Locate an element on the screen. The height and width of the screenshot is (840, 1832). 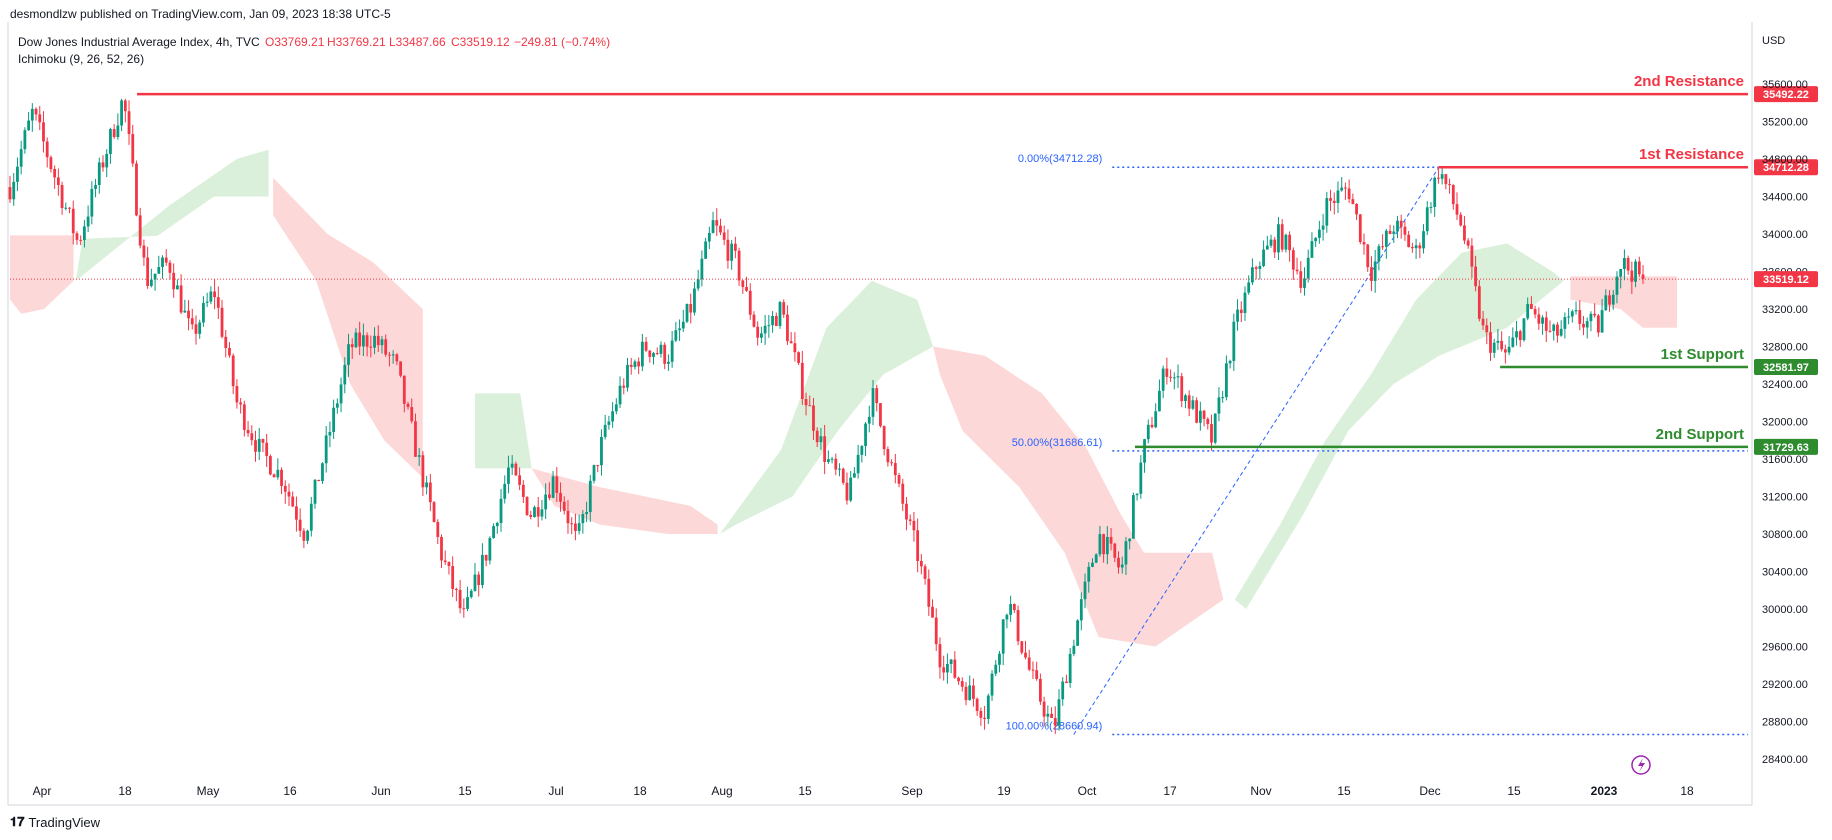
indicator-label: Ichimoku (9, 26, 52, 26) is located at coordinates (81, 59).